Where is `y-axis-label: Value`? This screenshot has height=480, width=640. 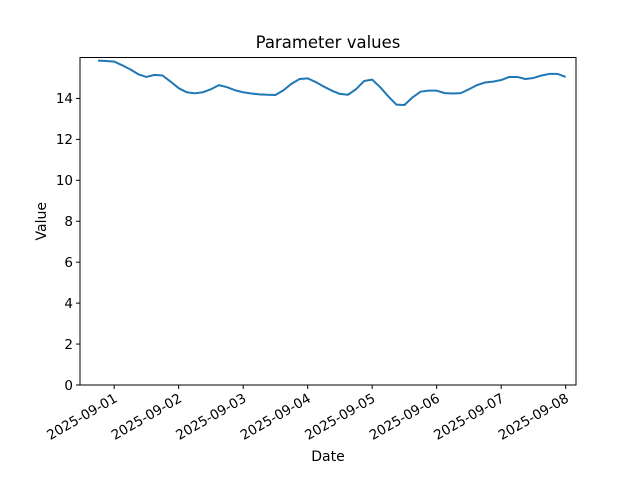 y-axis-label: Value is located at coordinates (42, 221).